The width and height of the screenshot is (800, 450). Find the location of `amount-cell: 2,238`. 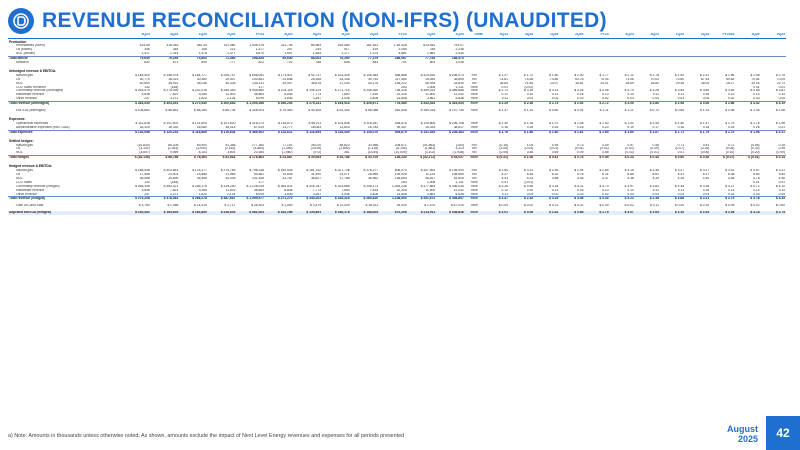

amount-cell: 2,238 is located at coordinates (459, 50).